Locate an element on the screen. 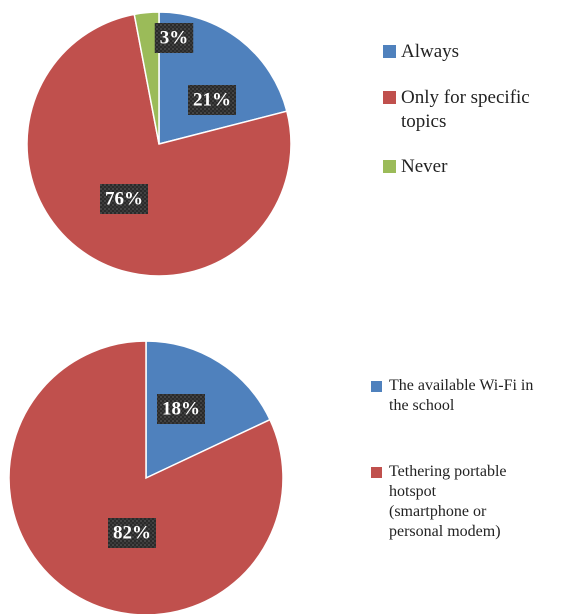 The height and width of the screenshot is (614, 579). legend-label: Always is located at coordinates (430, 51).